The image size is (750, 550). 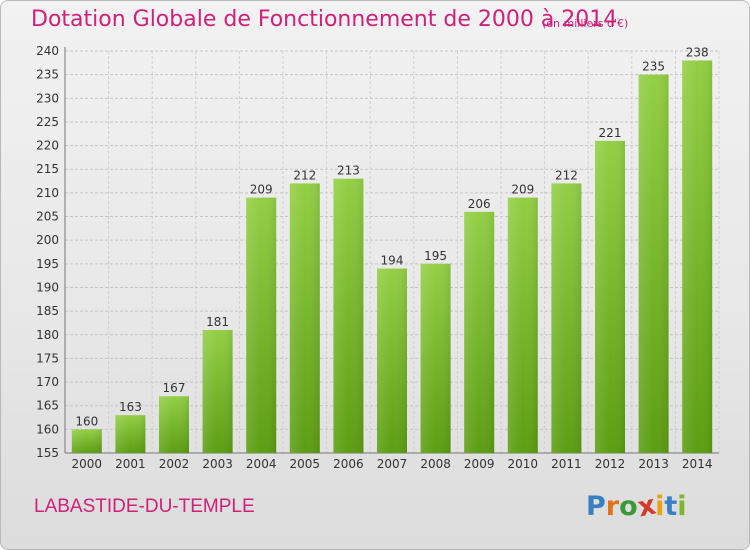 What do you see at coordinates (348, 171) in the screenshot?
I see `data-label: 213` at bounding box center [348, 171].